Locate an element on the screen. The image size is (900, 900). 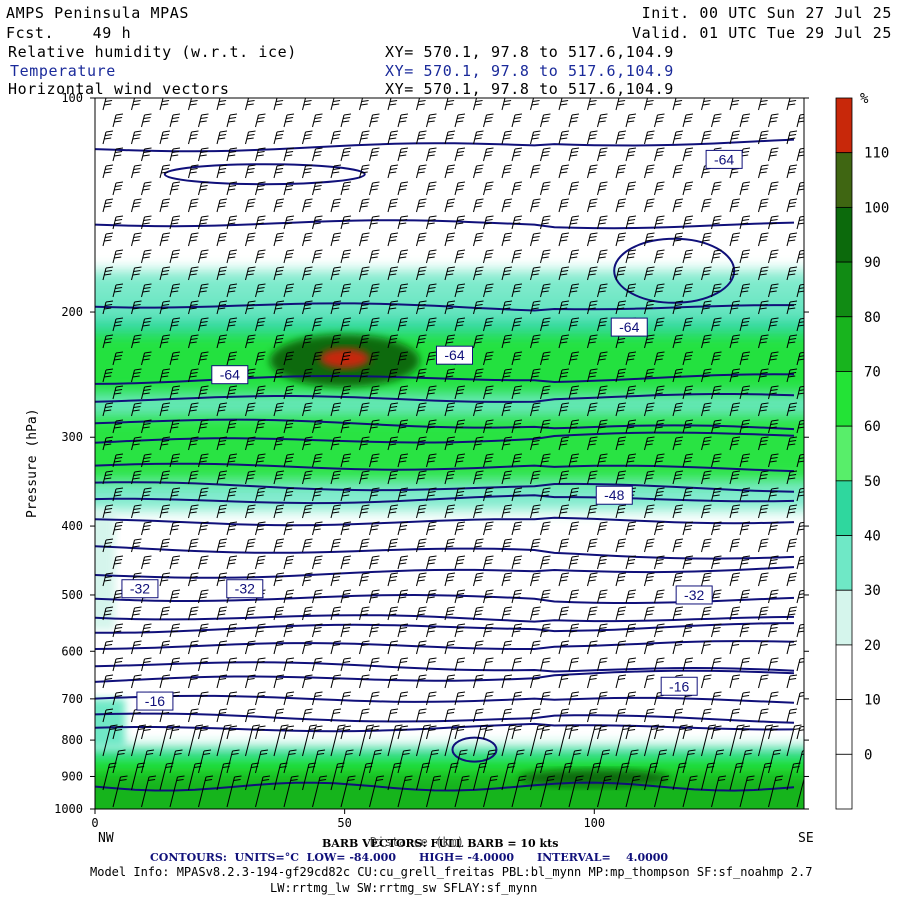
colorbar-swatch is located at coordinates (844, 289).